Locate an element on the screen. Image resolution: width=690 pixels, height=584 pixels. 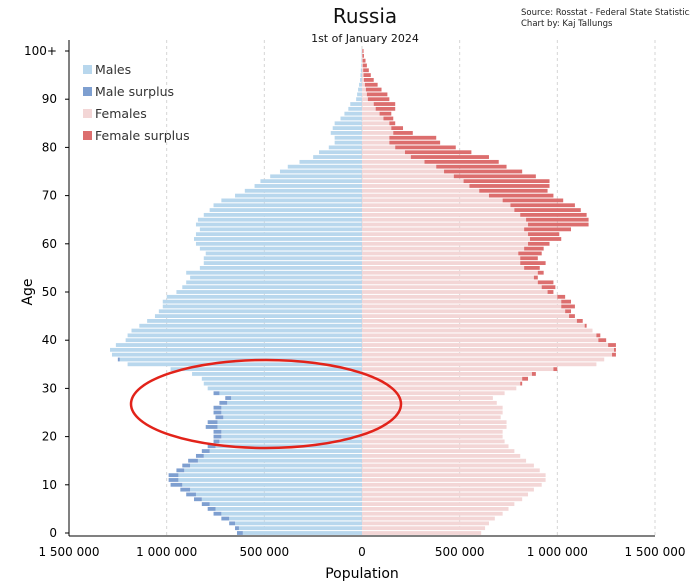
x-tick-label: 1 500 000 is located at coordinates (654, 552).